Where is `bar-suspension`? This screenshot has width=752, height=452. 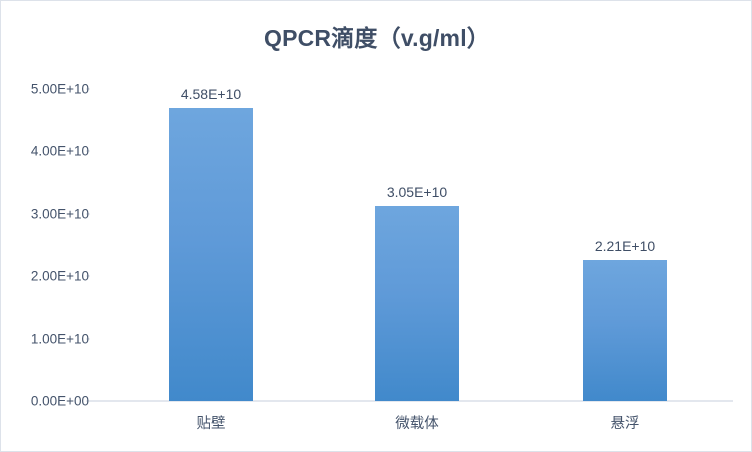 bar-suspension is located at coordinates (625, 330).